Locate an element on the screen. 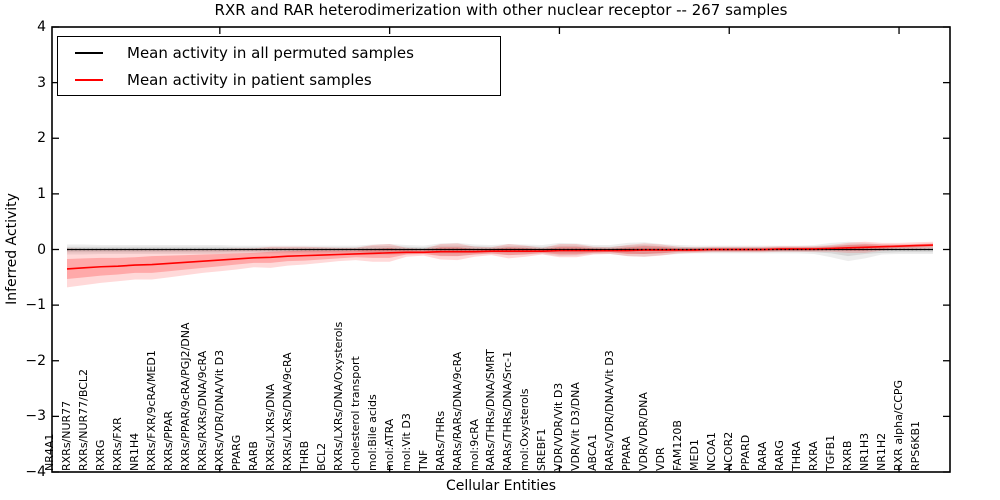 This screenshot has width=1000, height=500. x-category-label: RXRs/NUR77/BCL2 is located at coordinates (83, 419).